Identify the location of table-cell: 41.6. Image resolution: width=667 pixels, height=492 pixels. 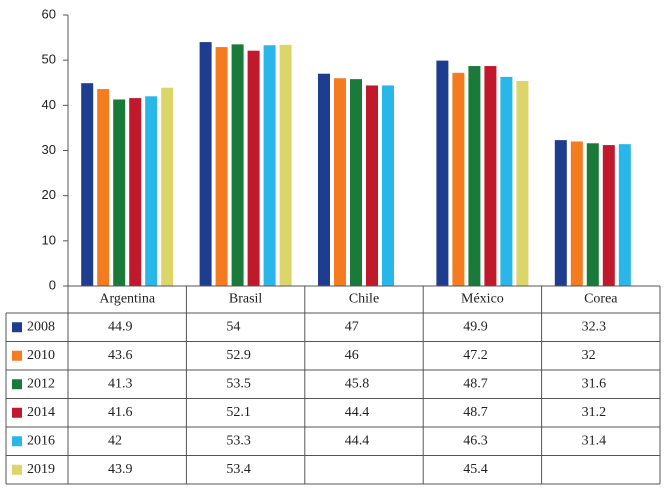
(120, 412).